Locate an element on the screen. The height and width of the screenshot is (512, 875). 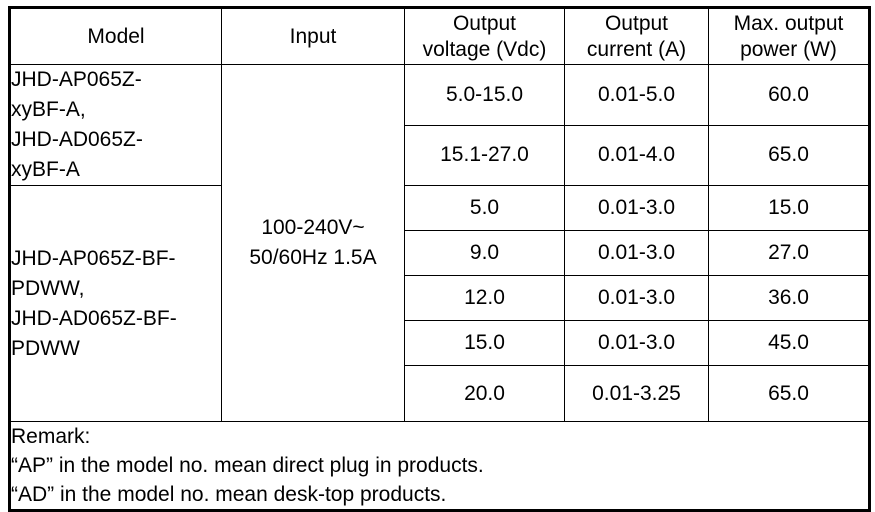
table-row: 15.1-27.0 0.01-4.0 65.0 is located at coordinates (440, 155).